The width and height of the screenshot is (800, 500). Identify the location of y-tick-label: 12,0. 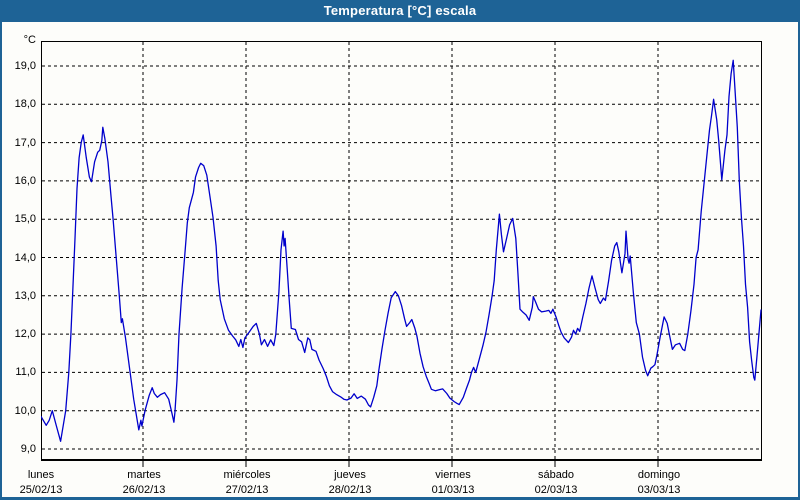
(25, 334).